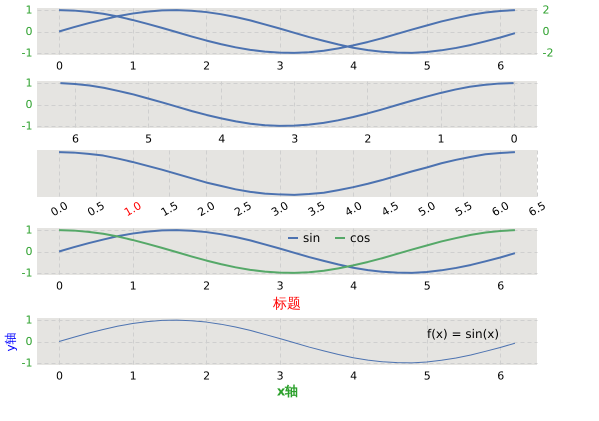 The height and width of the screenshot is (421, 599). What do you see at coordinates (59, 209) in the screenshot?
I see `x-tick-label: 0.0` at bounding box center [59, 209].